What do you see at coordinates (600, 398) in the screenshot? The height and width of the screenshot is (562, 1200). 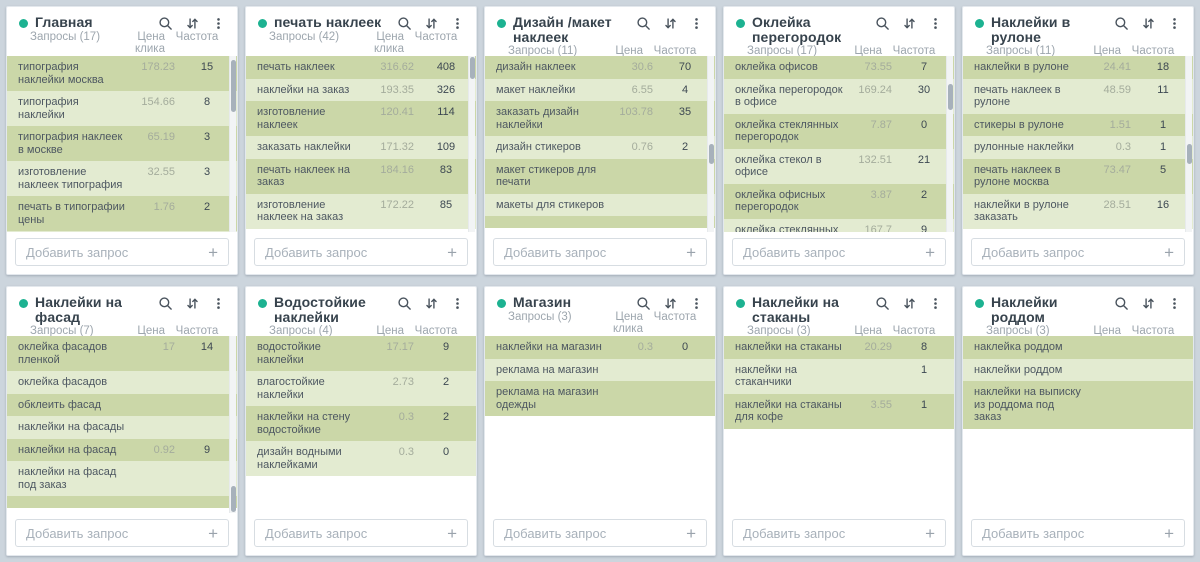 I see `query-row: реклама на магазин одежды` at bounding box center [600, 398].